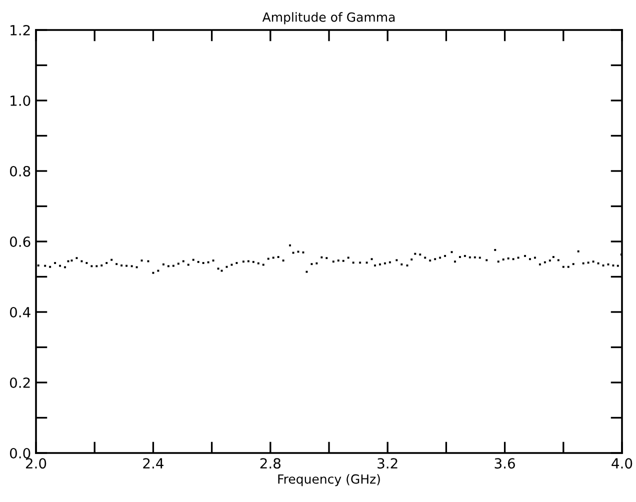  What do you see at coordinates (622, 463) in the screenshot?
I see `x-tick-label: 4.0` at bounding box center [622, 463].